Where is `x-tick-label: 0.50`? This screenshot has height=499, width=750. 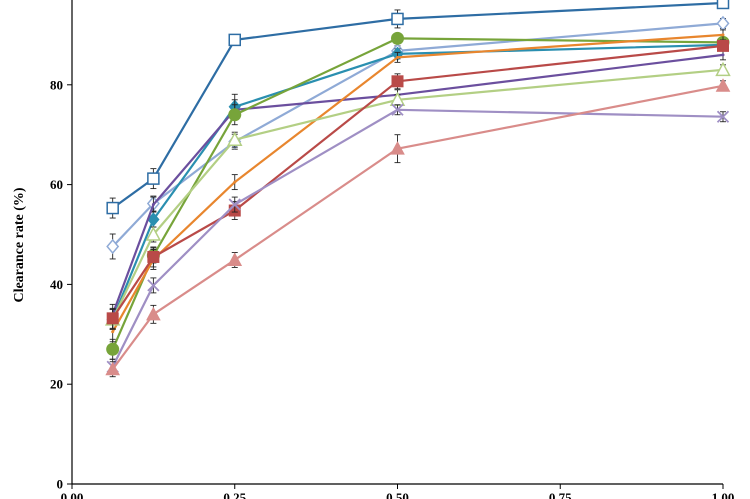
x-tick-label: 0.50 is located at coordinates (397, 494).